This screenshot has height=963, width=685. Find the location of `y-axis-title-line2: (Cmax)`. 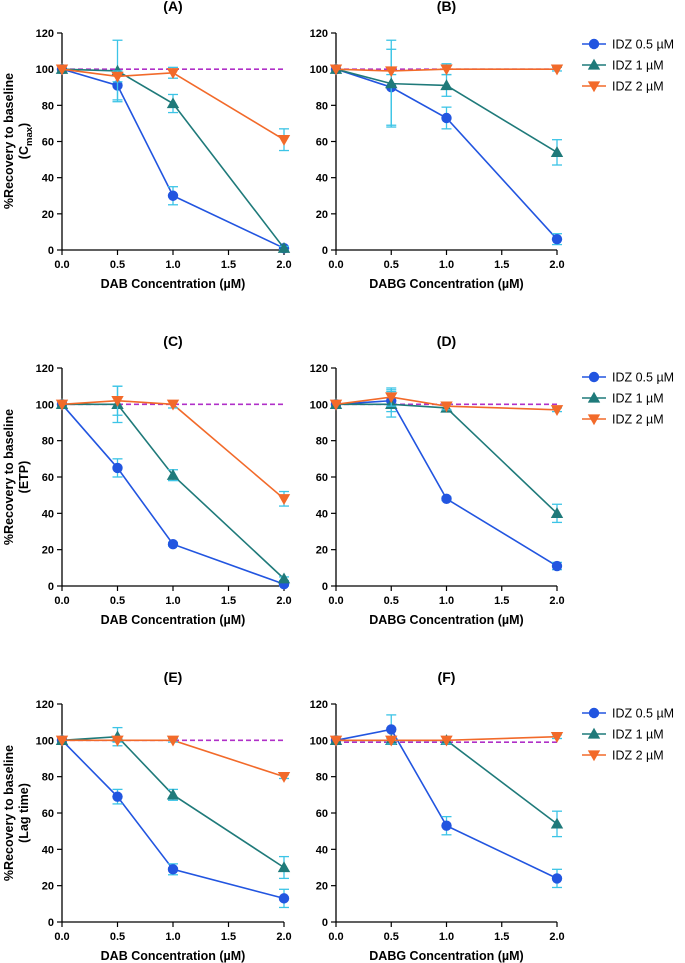

y-axis-title-line2: (Cmax) is located at coordinates (26, 141).